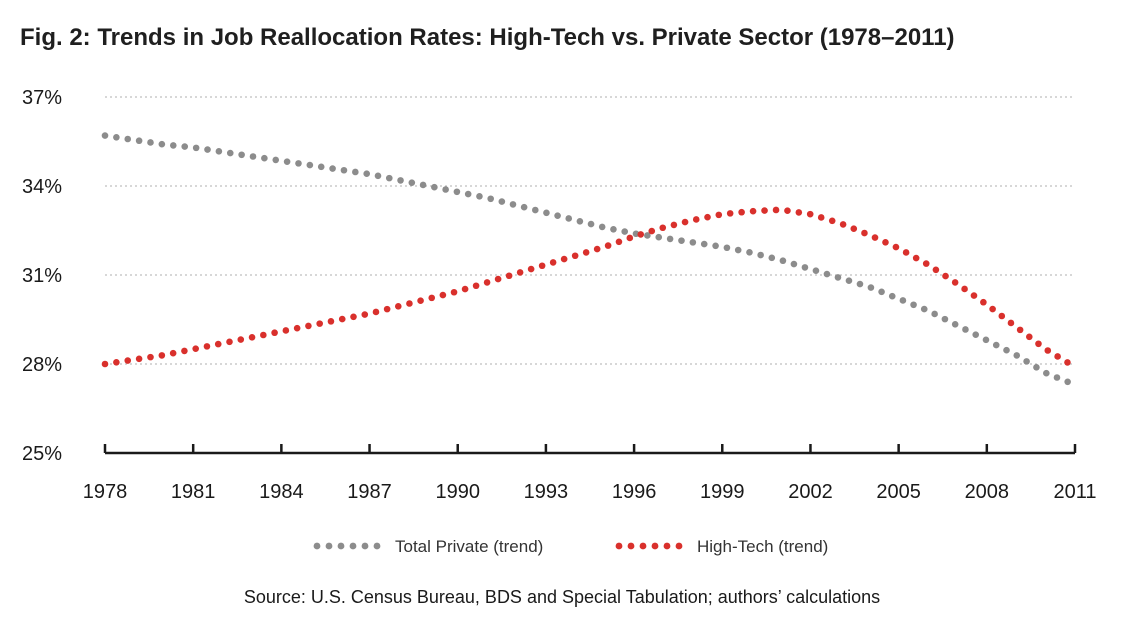 This screenshot has height=636, width=1124. I want to click on y-axis-labels: 25% 28% 31% 34% 37%, so click(42, 276).